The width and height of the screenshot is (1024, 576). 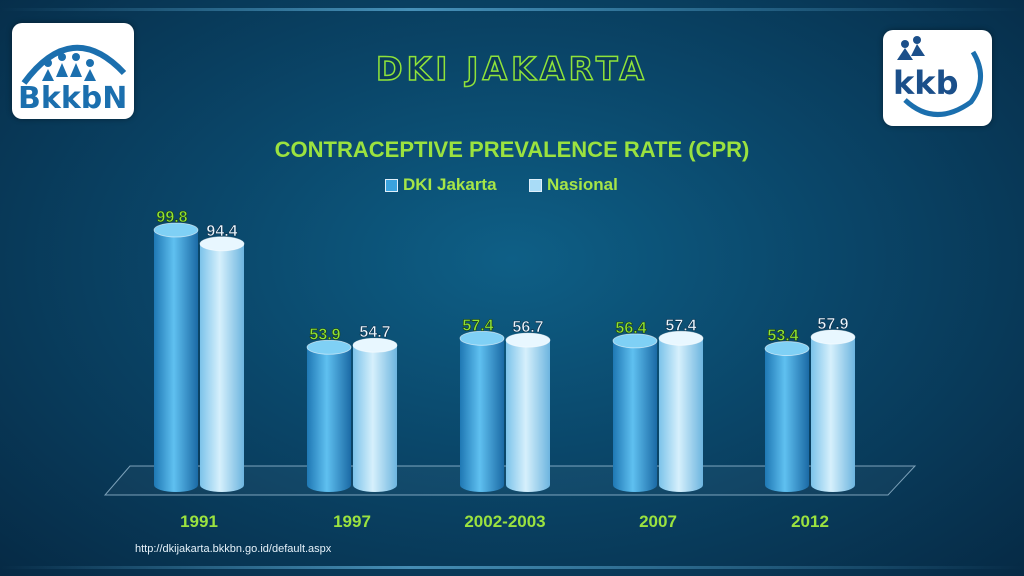 I want to click on bar-dki-1991, so click(x=176, y=357).